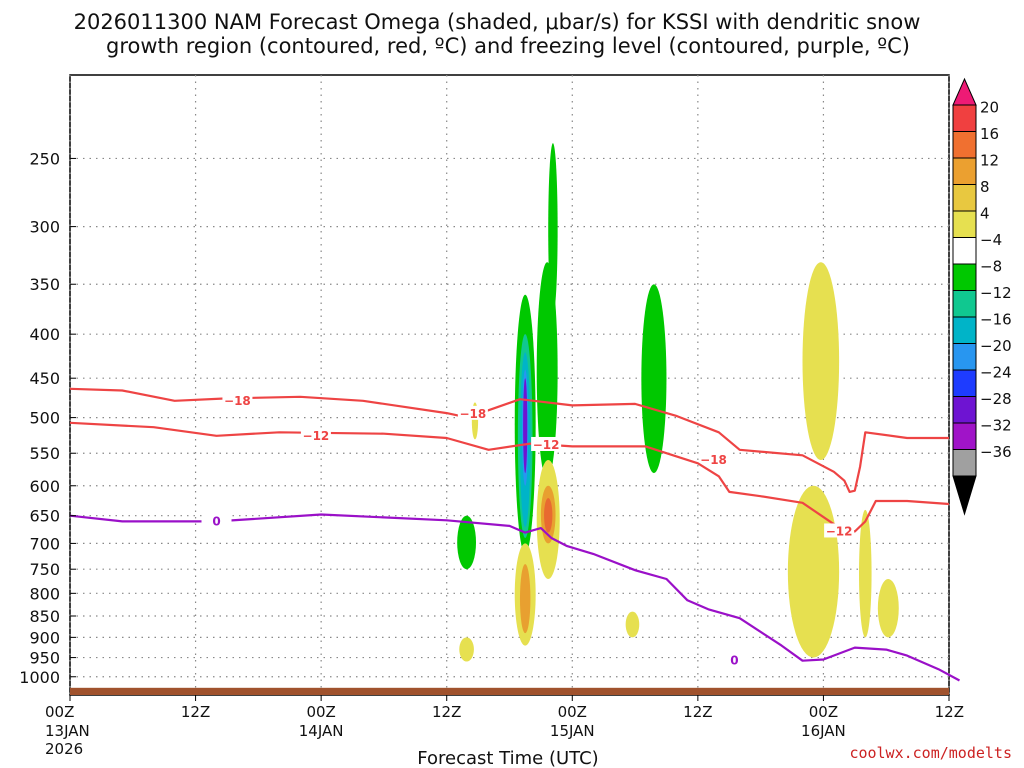  I want to click on colorbar-level-label: 20, so click(989, 107).